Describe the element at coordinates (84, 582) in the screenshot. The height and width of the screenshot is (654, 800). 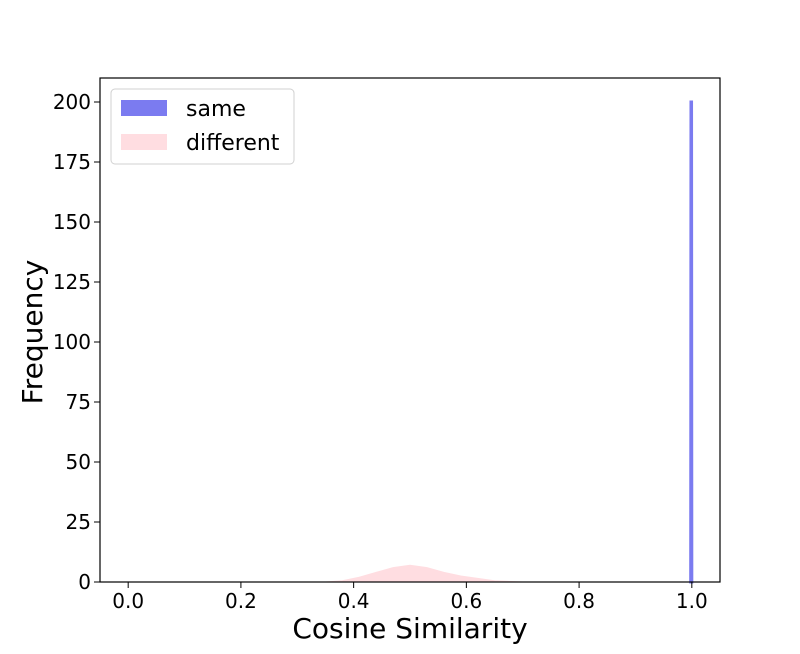
I see `y-tick-label: 0` at that location.